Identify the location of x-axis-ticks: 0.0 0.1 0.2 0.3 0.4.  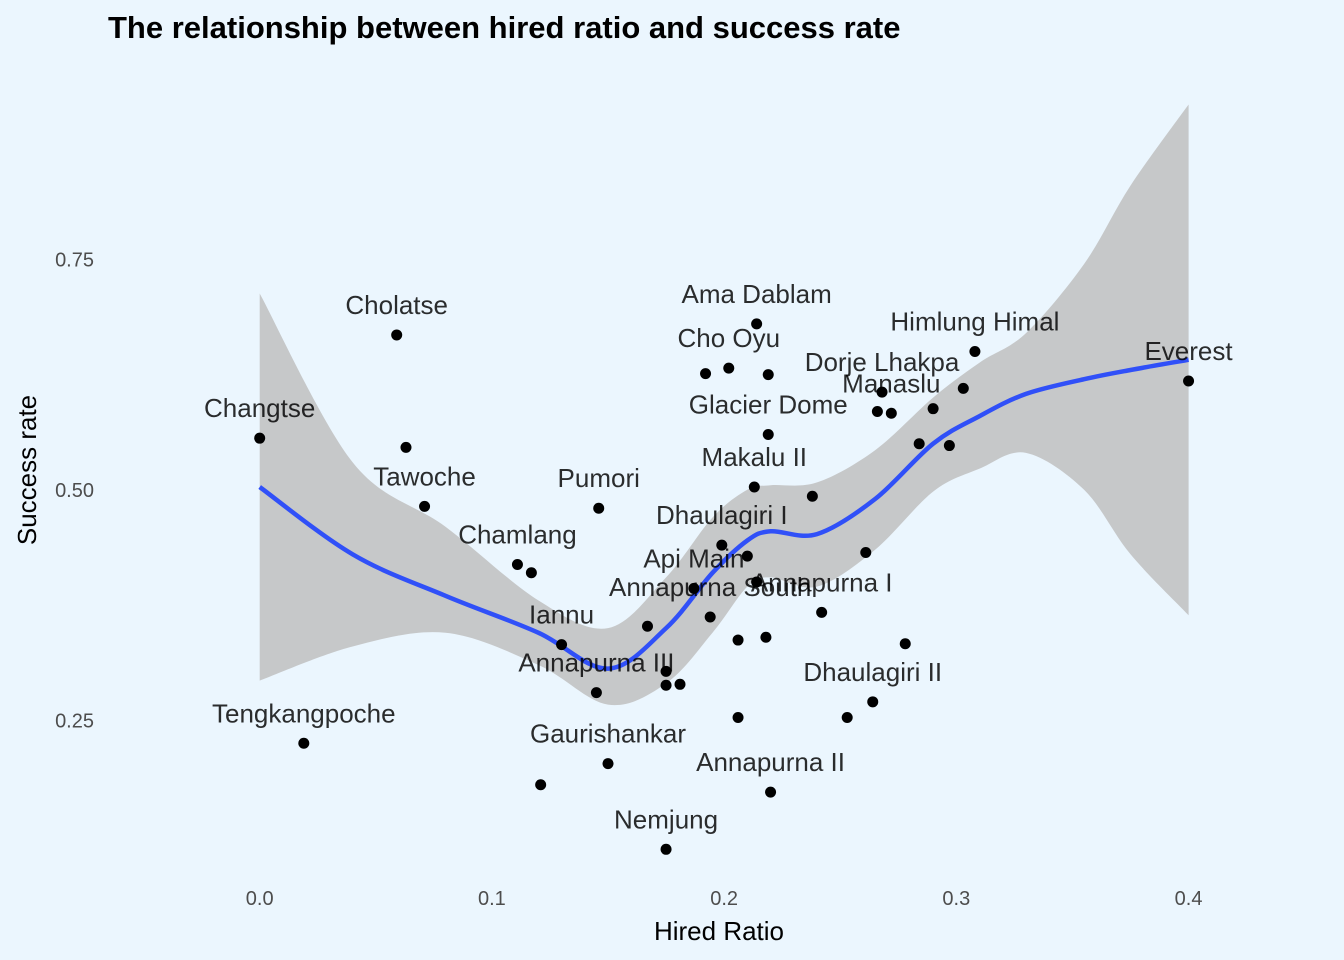
(724, 899).